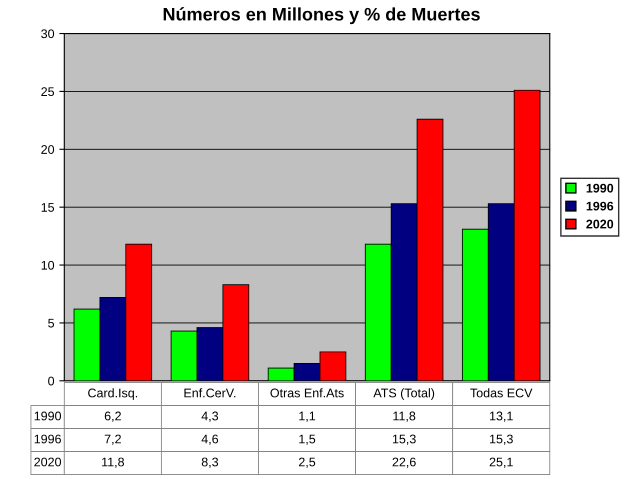 The image size is (643, 479). I want to click on chart-title: Números en Millones y % de Muertes, so click(322, 15).